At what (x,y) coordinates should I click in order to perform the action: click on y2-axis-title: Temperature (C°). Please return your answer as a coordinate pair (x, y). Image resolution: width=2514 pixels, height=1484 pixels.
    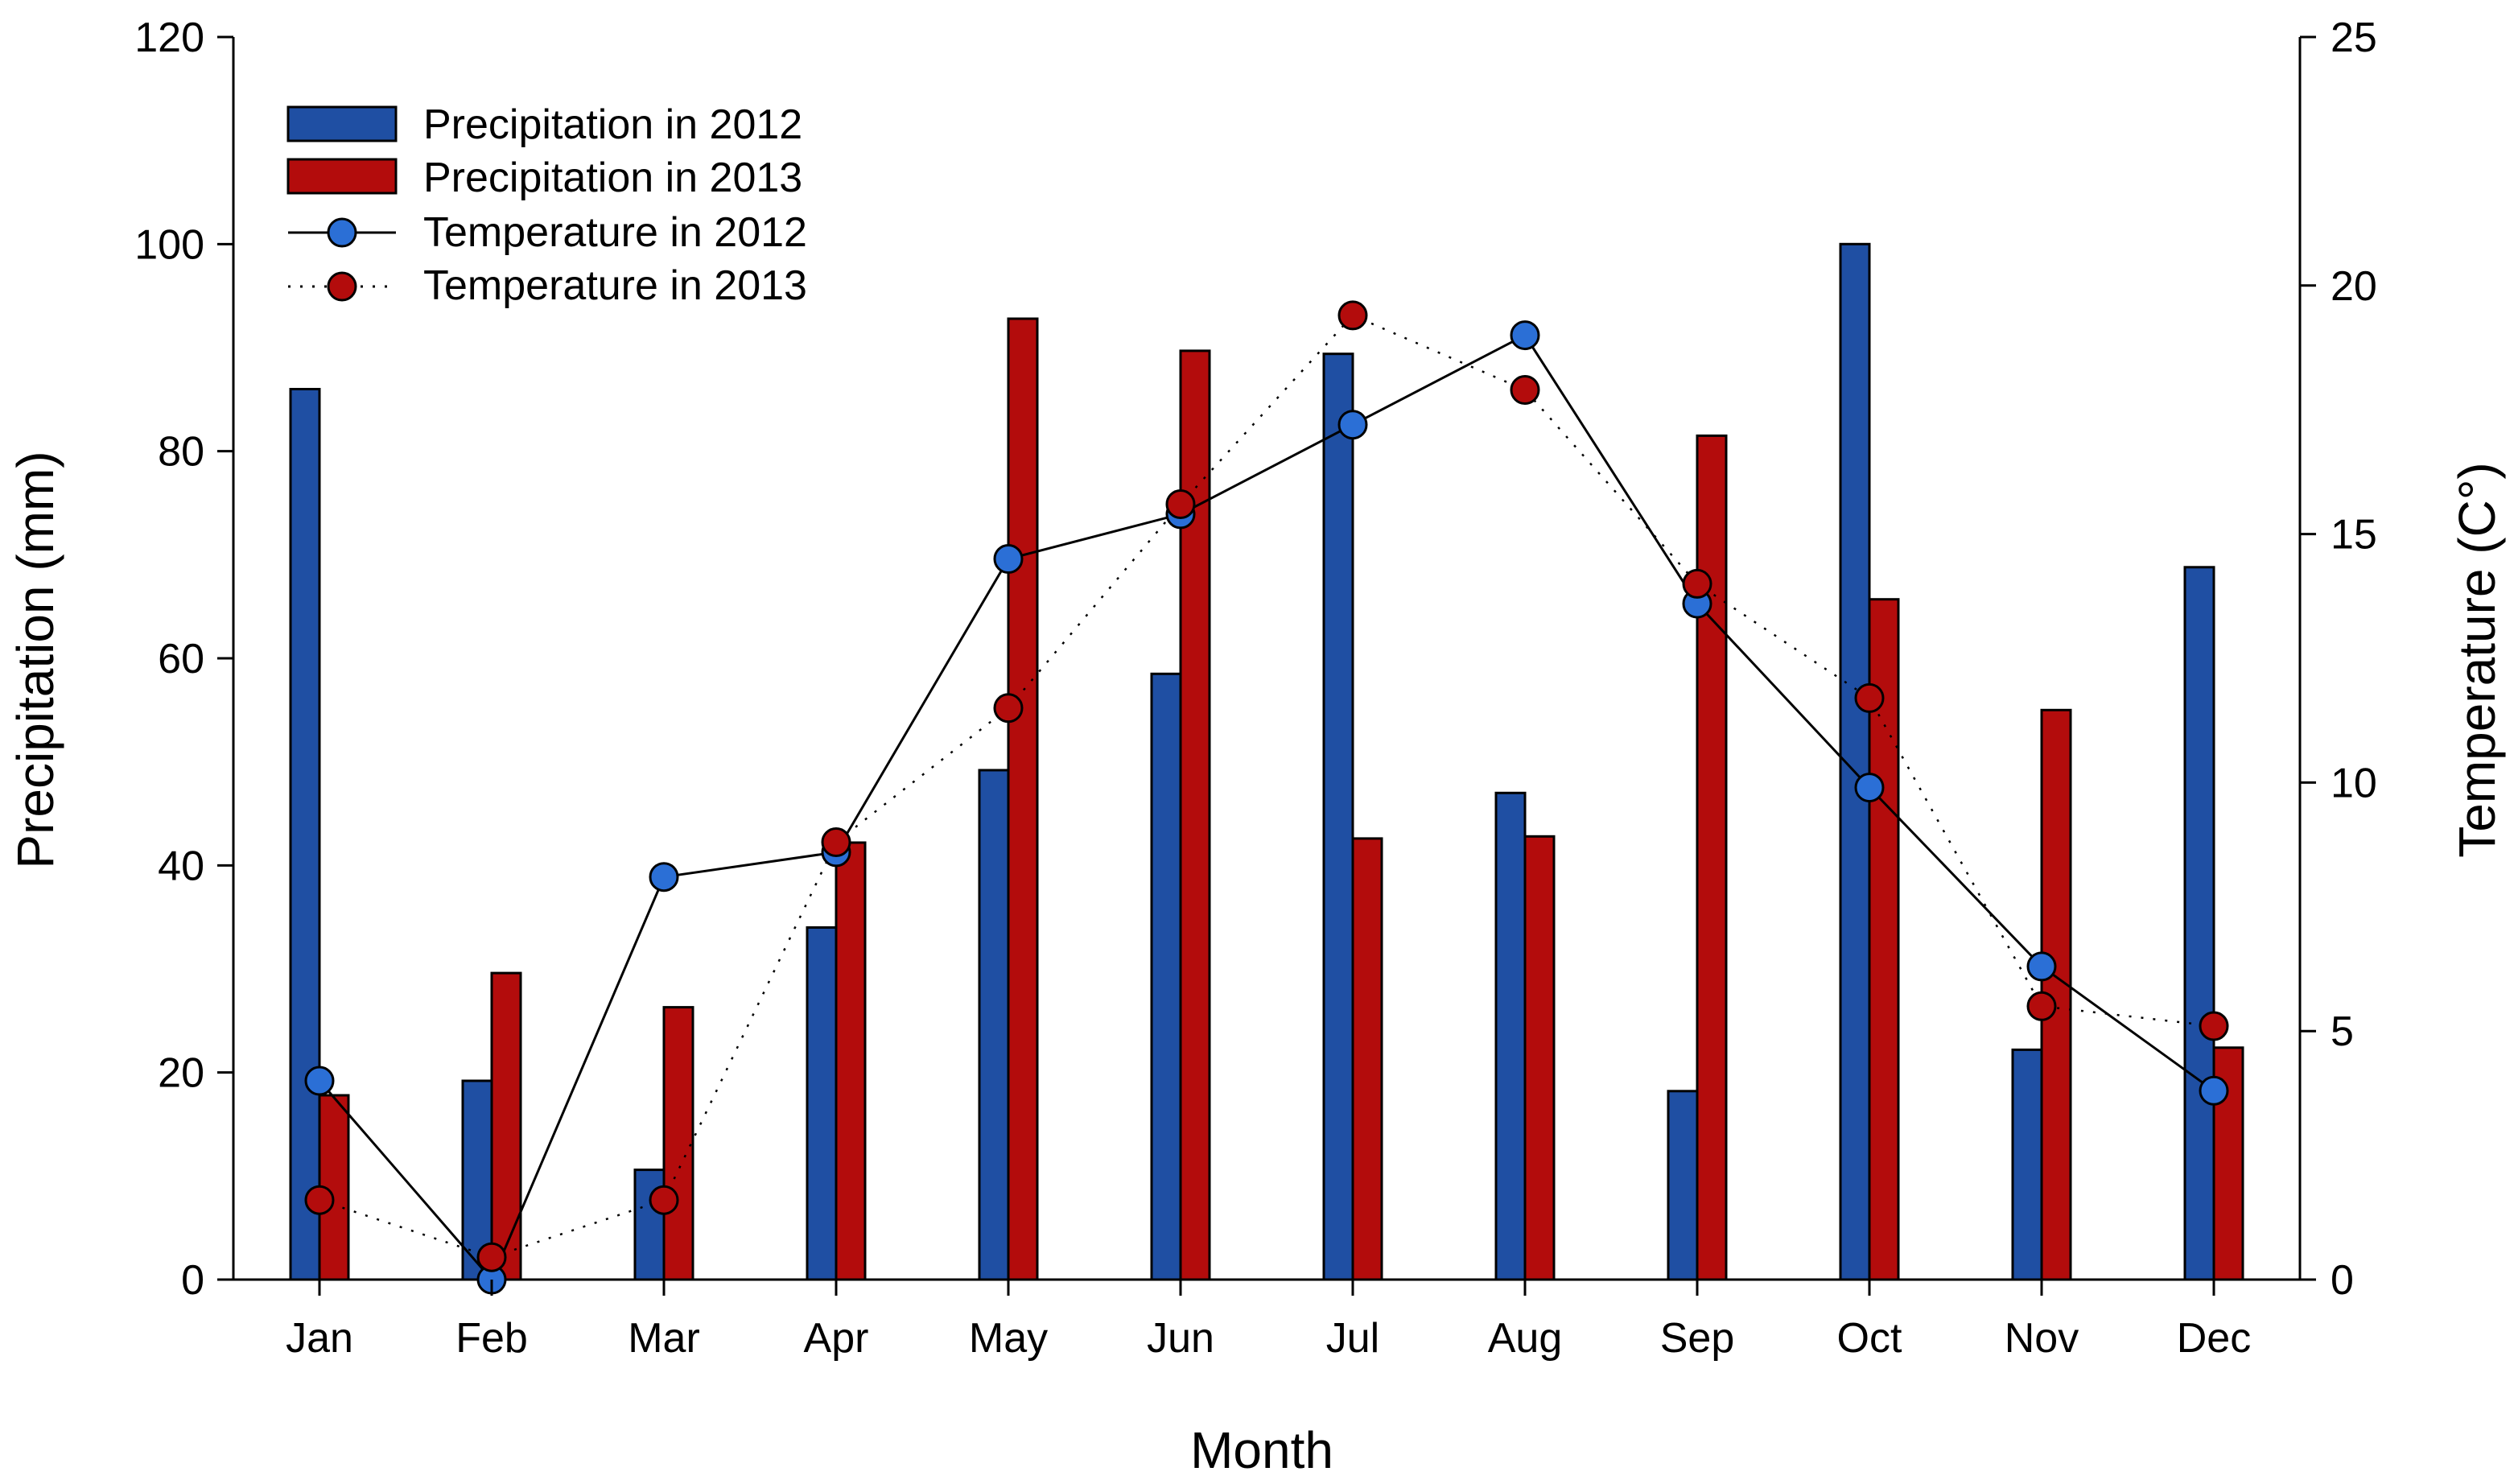
    Looking at the image, I should click on (2477, 660).